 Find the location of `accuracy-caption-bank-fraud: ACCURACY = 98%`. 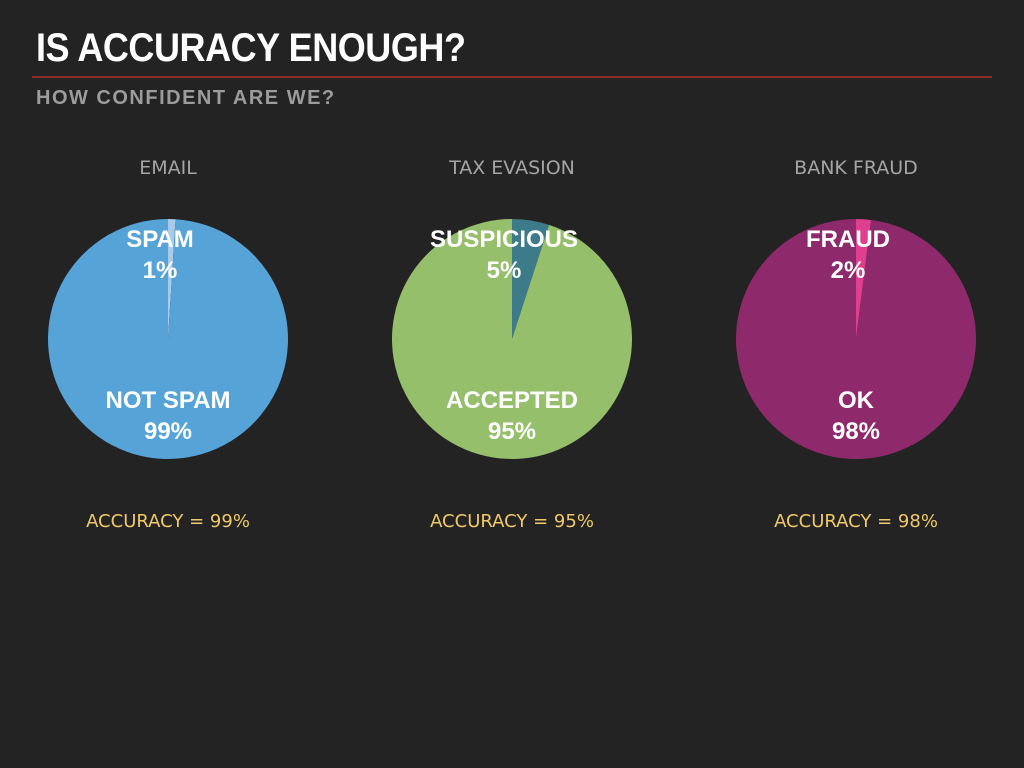

accuracy-caption-bank-fraud: ACCURACY = 98% is located at coordinates (856, 521).